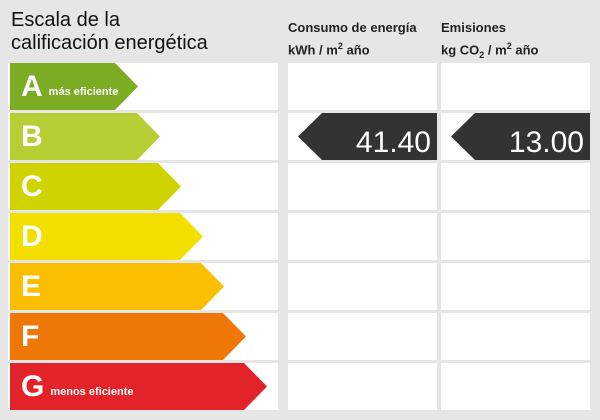 The width and height of the screenshot is (600, 420). What do you see at coordinates (30, 336) in the screenshot?
I see `rating-letter: F` at bounding box center [30, 336].